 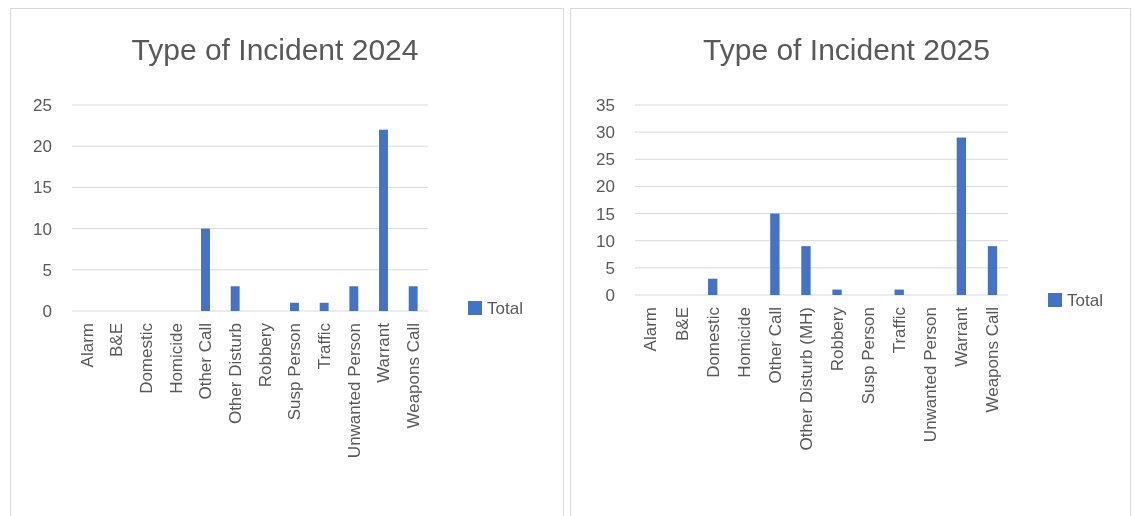 I want to click on x-tick-label: Other Disturb (MH), so click(x=806, y=379).